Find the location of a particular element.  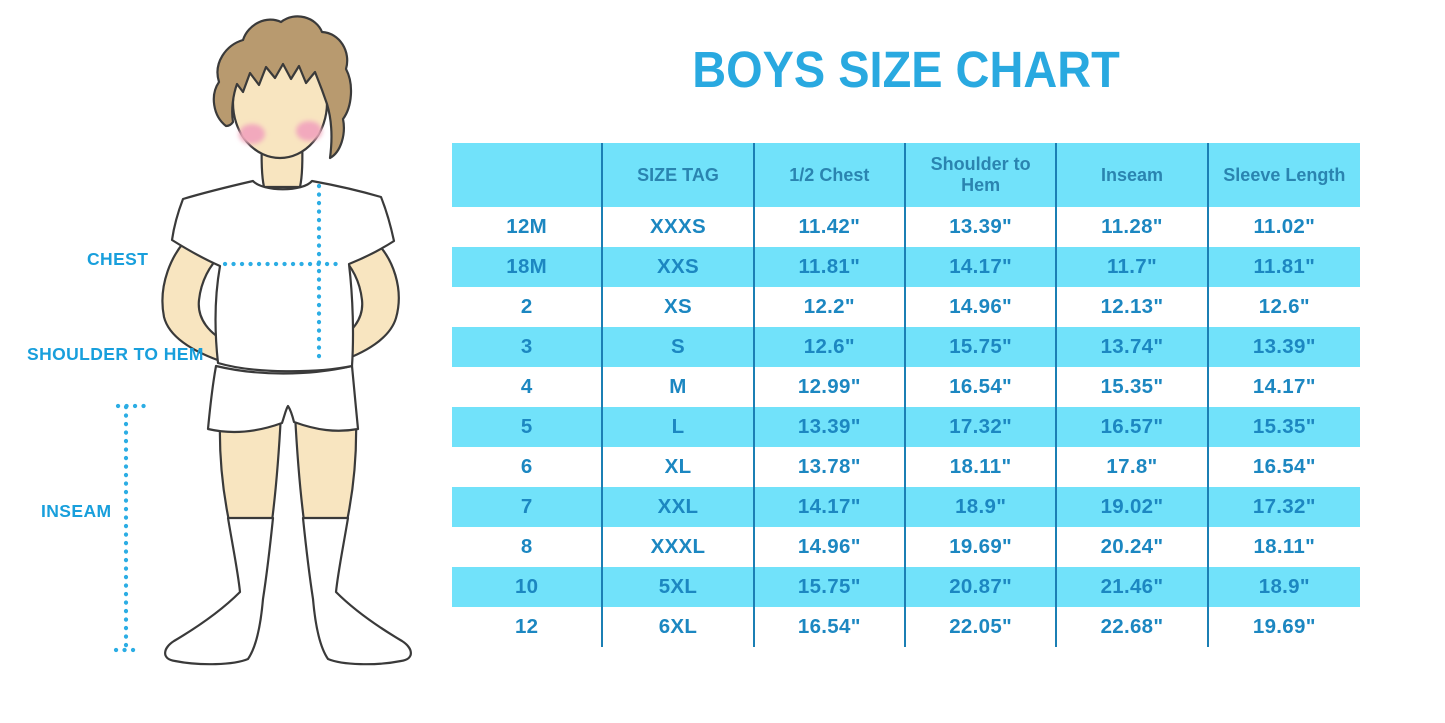

measurement-value: 11.42" is located at coordinates (830, 227).